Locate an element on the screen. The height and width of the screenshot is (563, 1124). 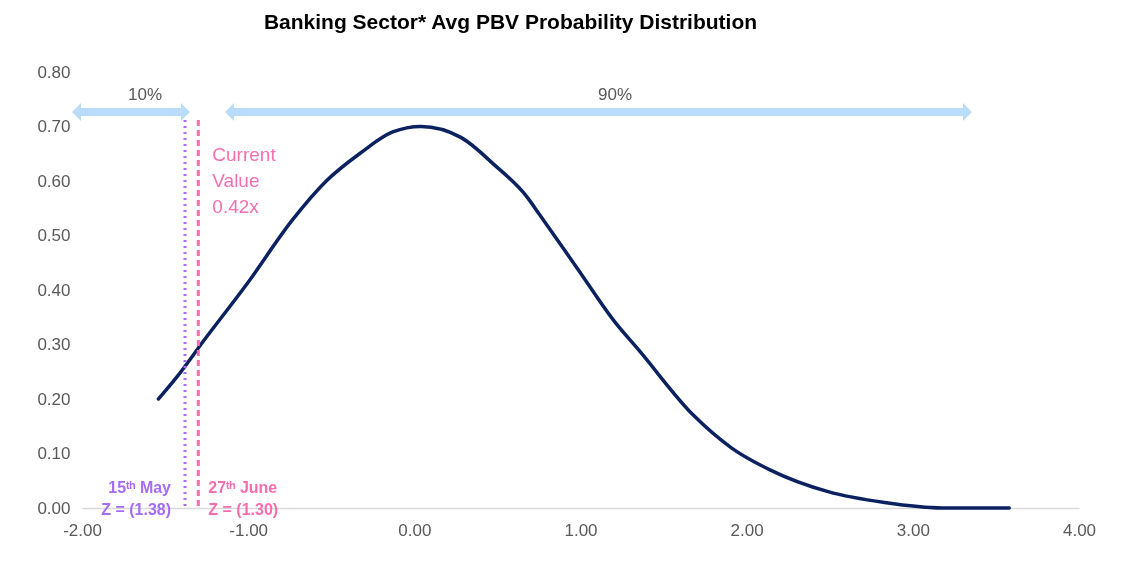
y-tick-label: 0.00 is located at coordinates (54, 508).